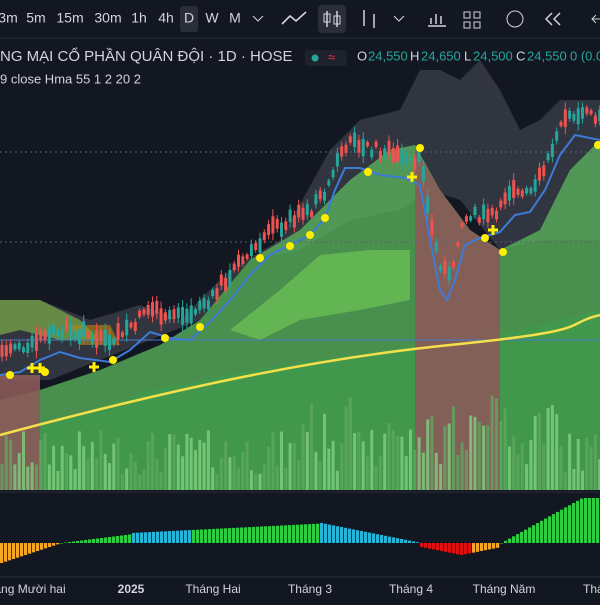 This screenshot has height=605, width=600. Describe the element at coordinates (69, 18) in the screenshot. I see `interval-button: 15m` at that location.